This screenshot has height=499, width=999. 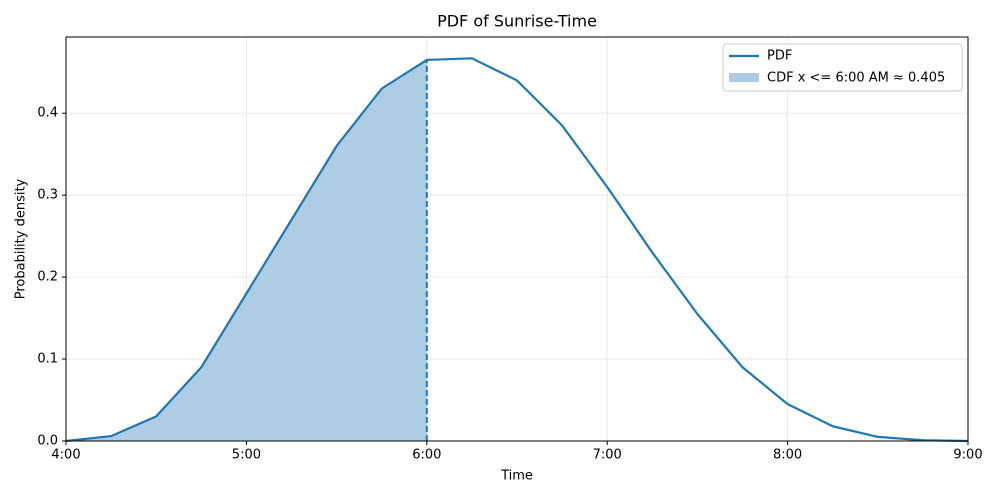 What do you see at coordinates (744, 77) in the screenshot?
I see `legend-patch` at bounding box center [744, 77].